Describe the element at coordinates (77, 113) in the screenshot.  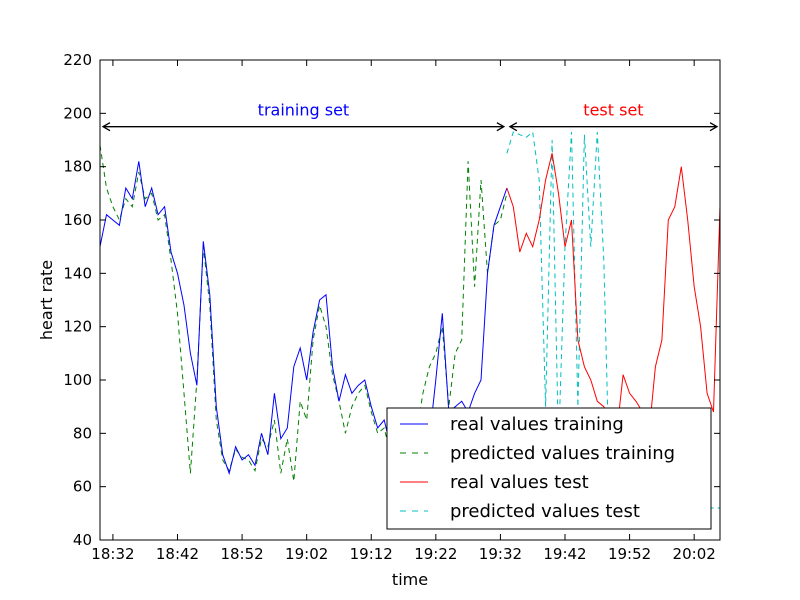
I see `y-tick-label: 200` at that location.